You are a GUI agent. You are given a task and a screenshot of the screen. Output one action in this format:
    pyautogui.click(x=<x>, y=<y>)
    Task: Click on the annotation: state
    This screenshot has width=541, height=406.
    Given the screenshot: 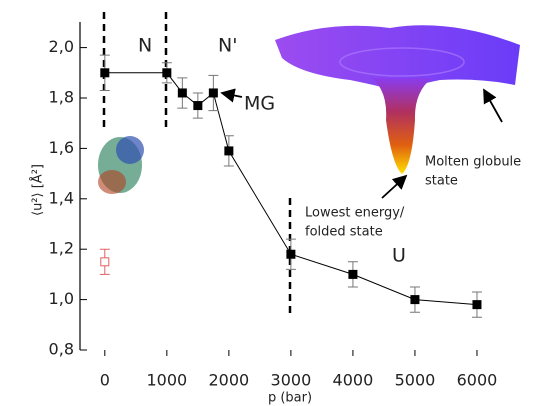 What is the action you would take?
    pyautogui.click(x=441, y=181)
    